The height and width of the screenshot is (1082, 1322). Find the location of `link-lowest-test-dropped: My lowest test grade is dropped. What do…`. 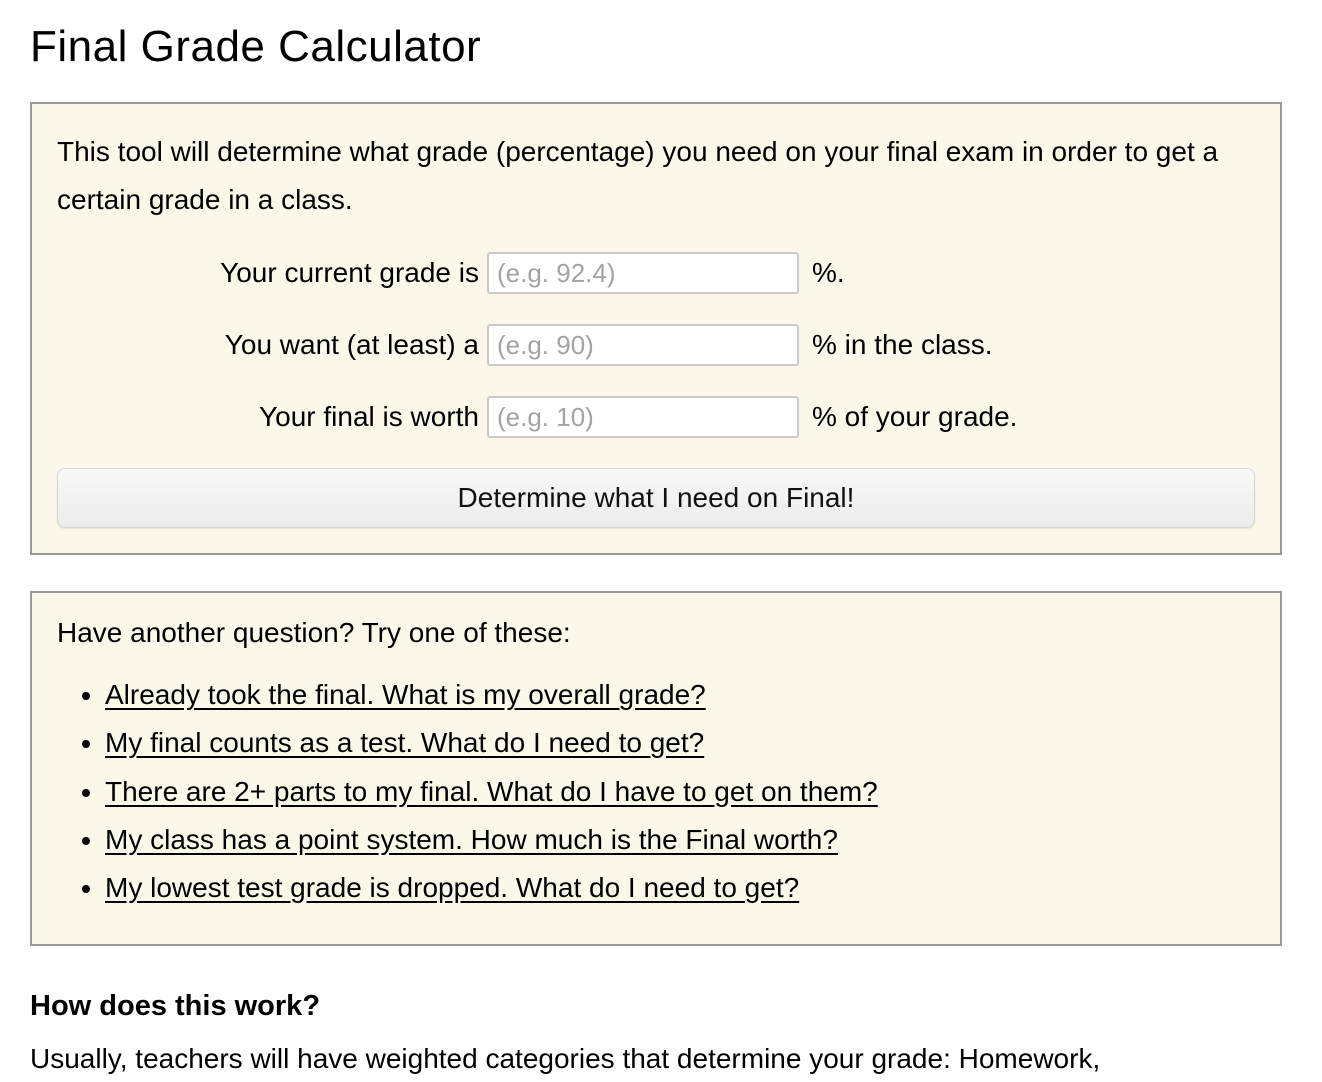

link-lowest-test-dropped: My lowest test grade is dropped. What do… is located at coordinates (452, 887).